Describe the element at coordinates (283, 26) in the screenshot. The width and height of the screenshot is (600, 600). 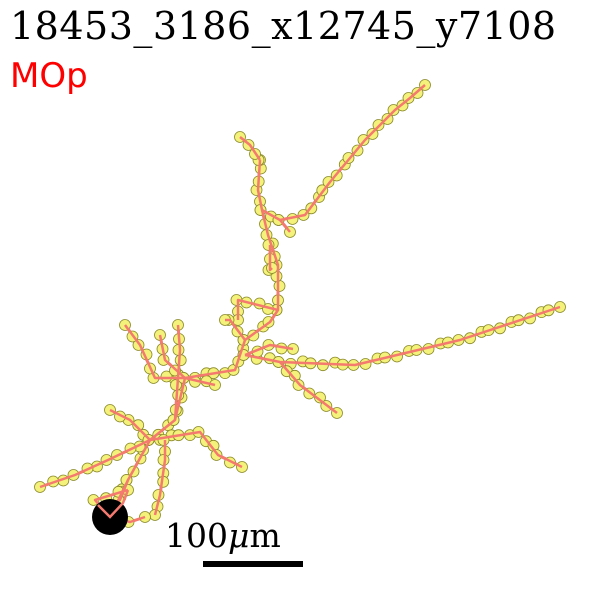
I see `figure-title: 18453_3186_x12745_y7108` at that location.